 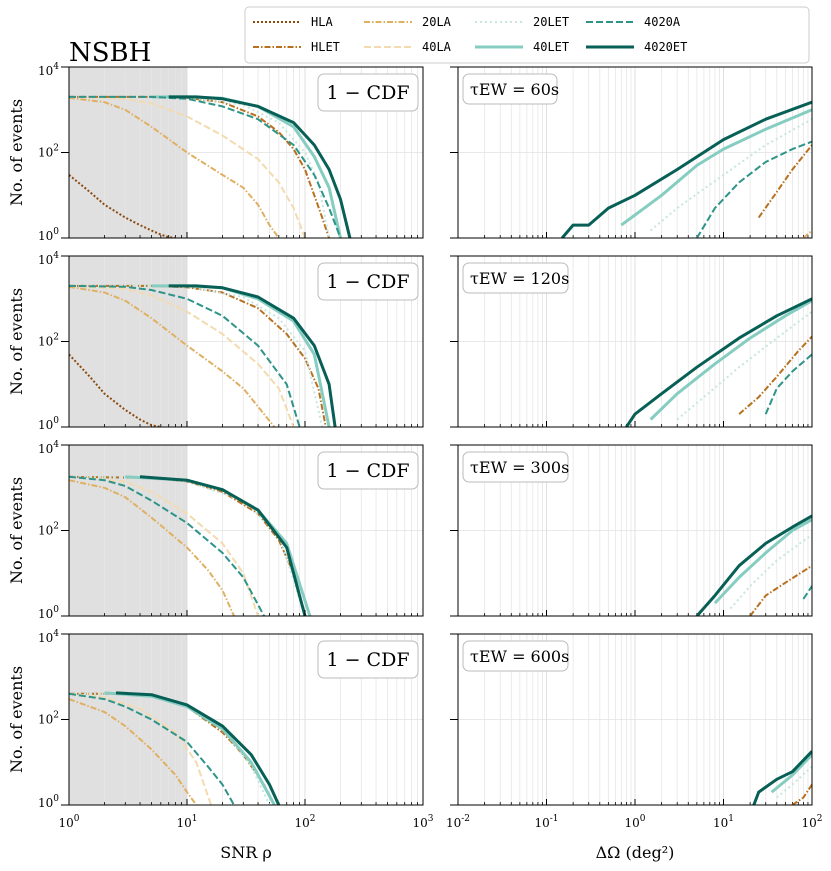 I want to click on tau-ew-label: τEW = 600s, so click(x=519, y=656).